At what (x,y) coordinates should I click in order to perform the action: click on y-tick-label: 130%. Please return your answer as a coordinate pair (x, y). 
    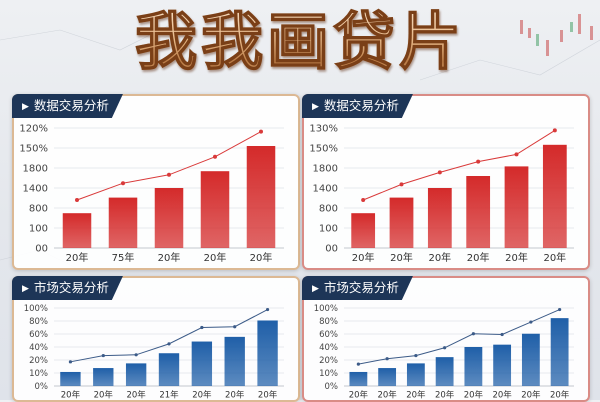
    Looking at the image, I should click on (323, 129).